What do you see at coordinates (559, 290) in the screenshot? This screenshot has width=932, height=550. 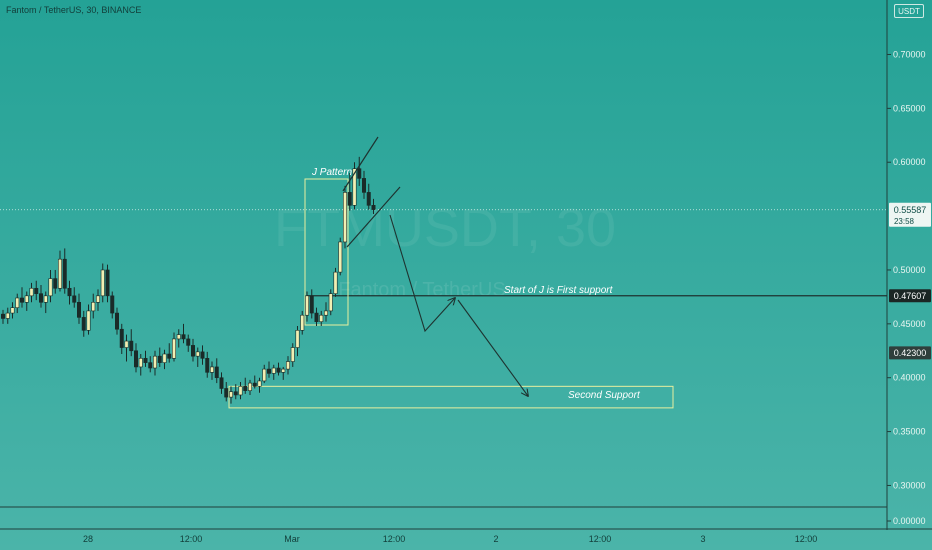 I see `first-support-label: Start of J is First support` at bounding box center [559, 290].